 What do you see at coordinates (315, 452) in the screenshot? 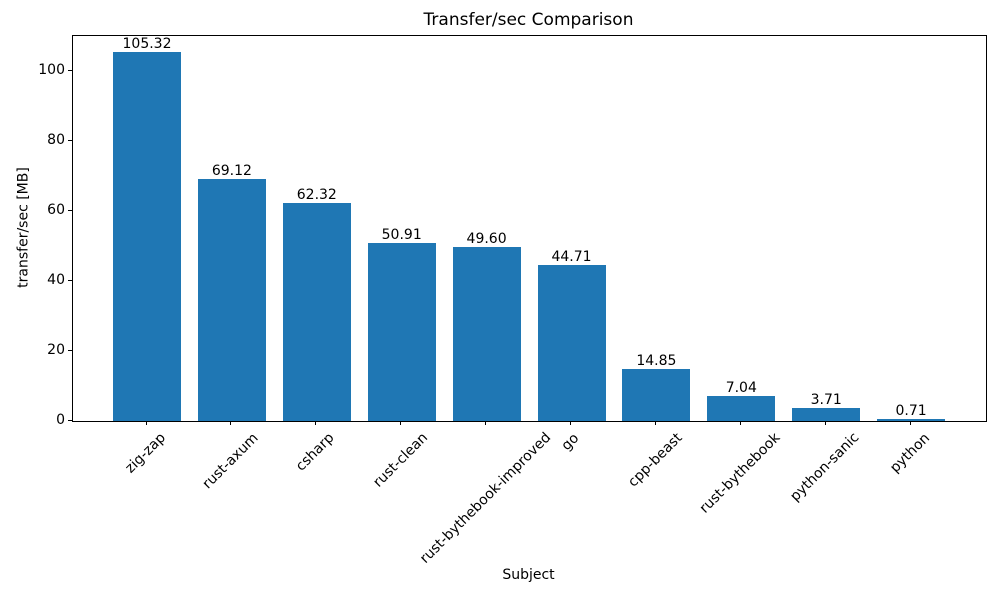
I see `x-tick-label: csharp` at bounding box center [315, 452].